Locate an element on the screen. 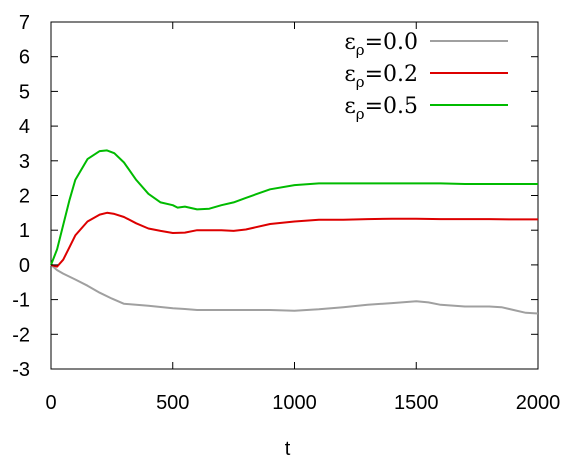 The width and height of the screenshot is (578, 461). y-tick-label: 6 is located at coordinates (24, 58).